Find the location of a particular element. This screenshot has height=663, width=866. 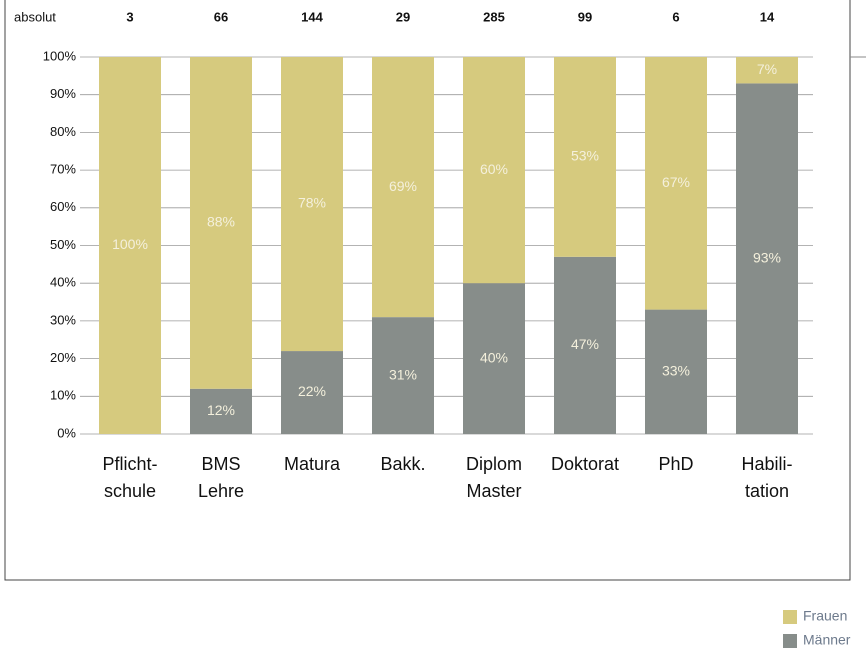

y-tick-label: 60% is located at coordinates (63, 206).